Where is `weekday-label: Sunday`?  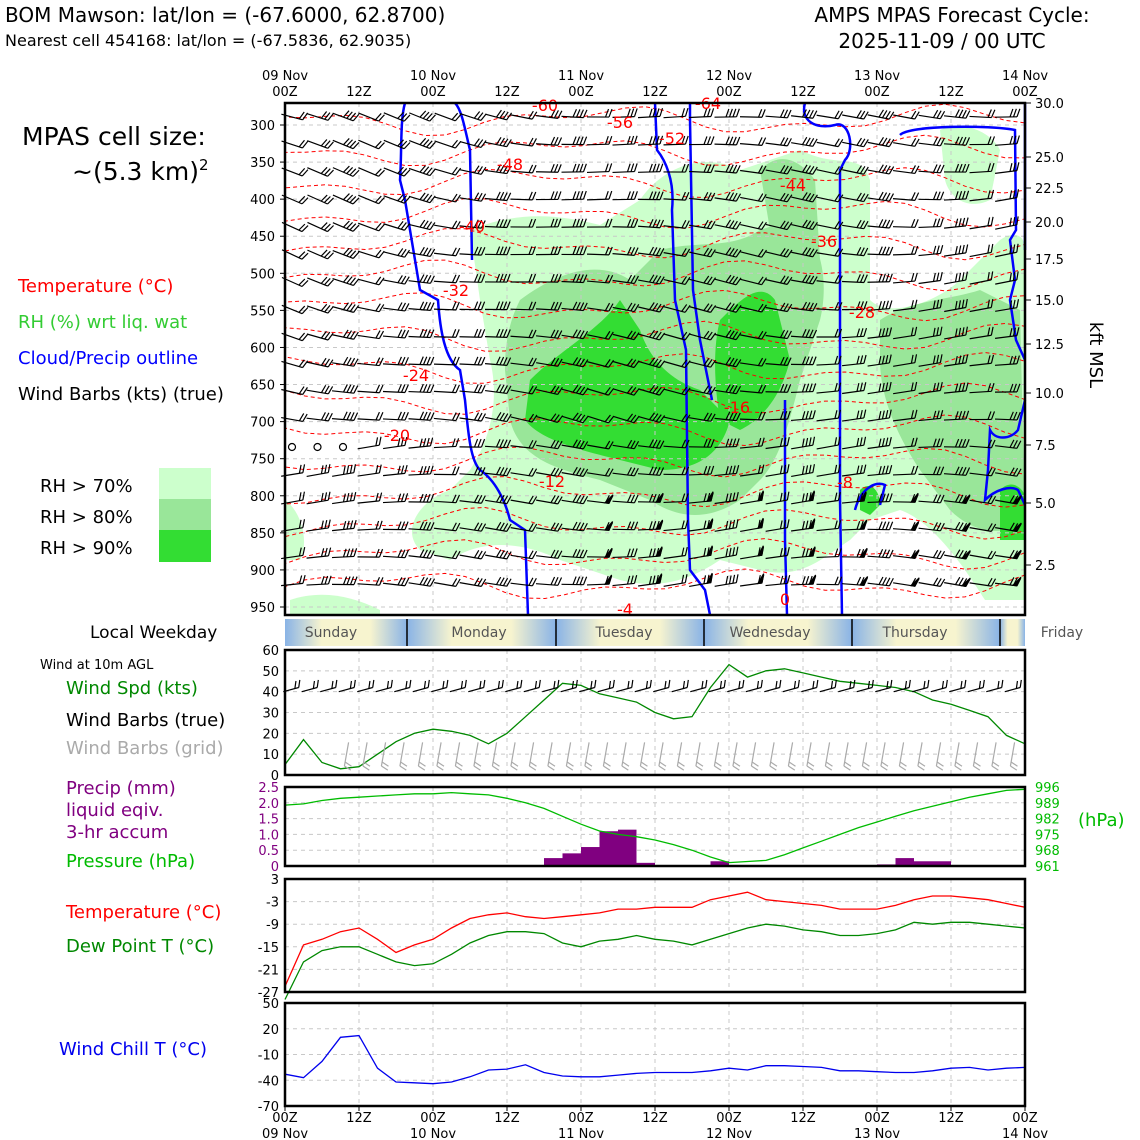 weekday-label: Sunday is located at coordinates (331, 633).